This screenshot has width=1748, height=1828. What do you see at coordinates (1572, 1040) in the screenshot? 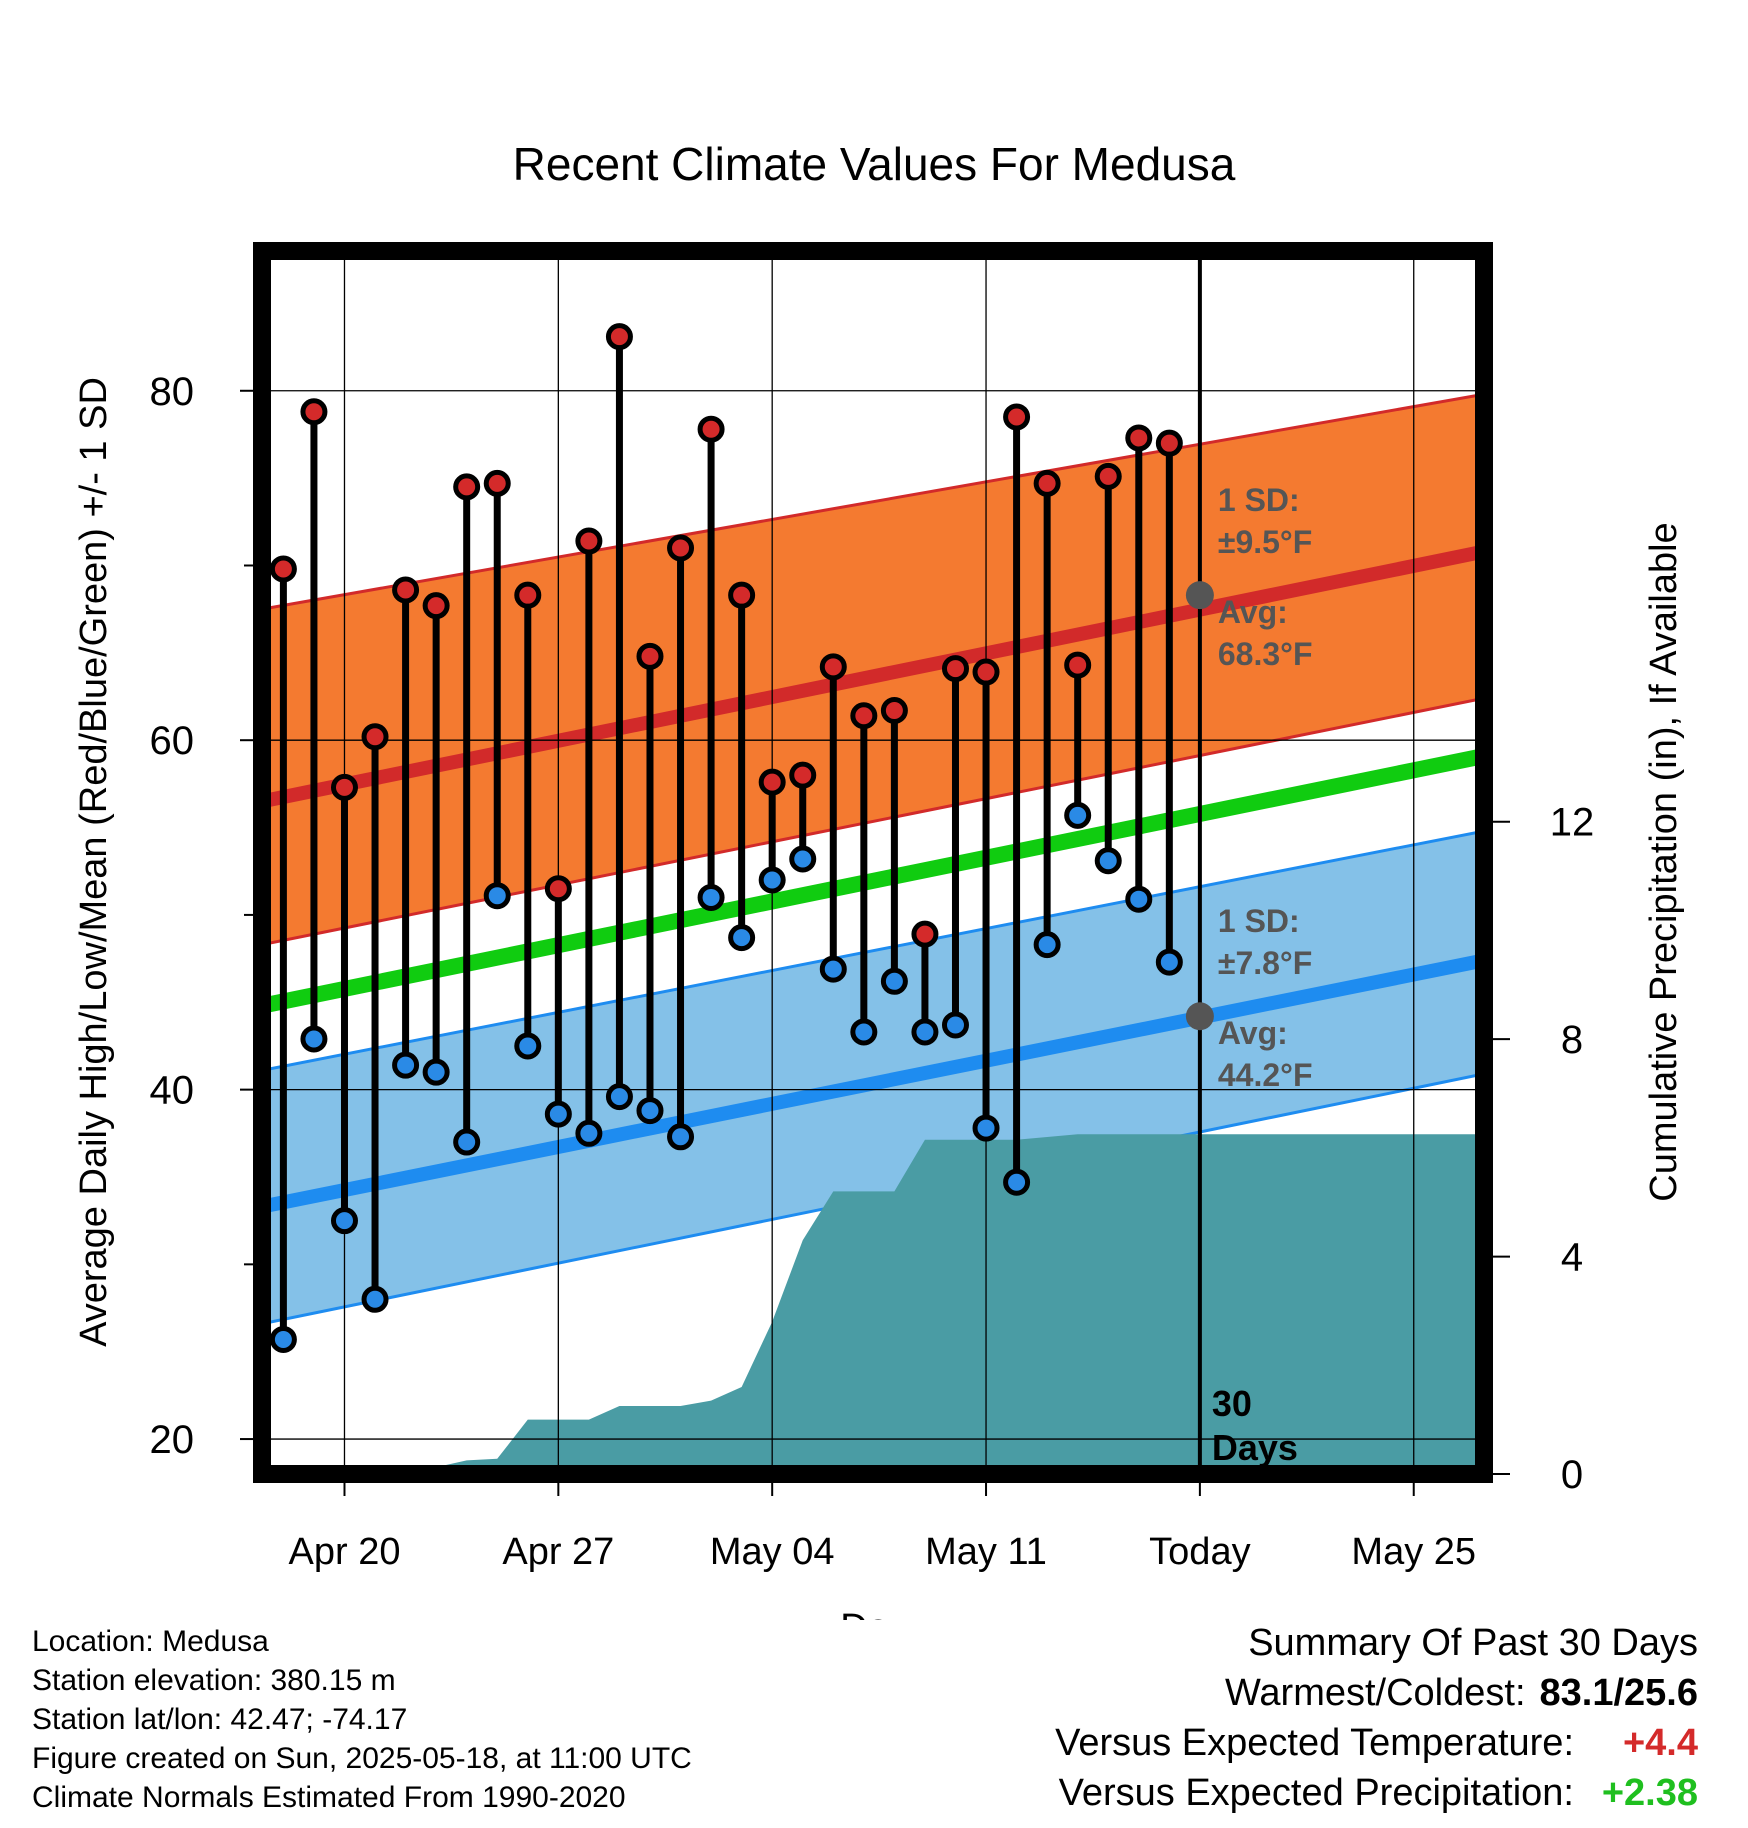
I see `y2-tick-label: 8` at bounding box center [1572, 1040].